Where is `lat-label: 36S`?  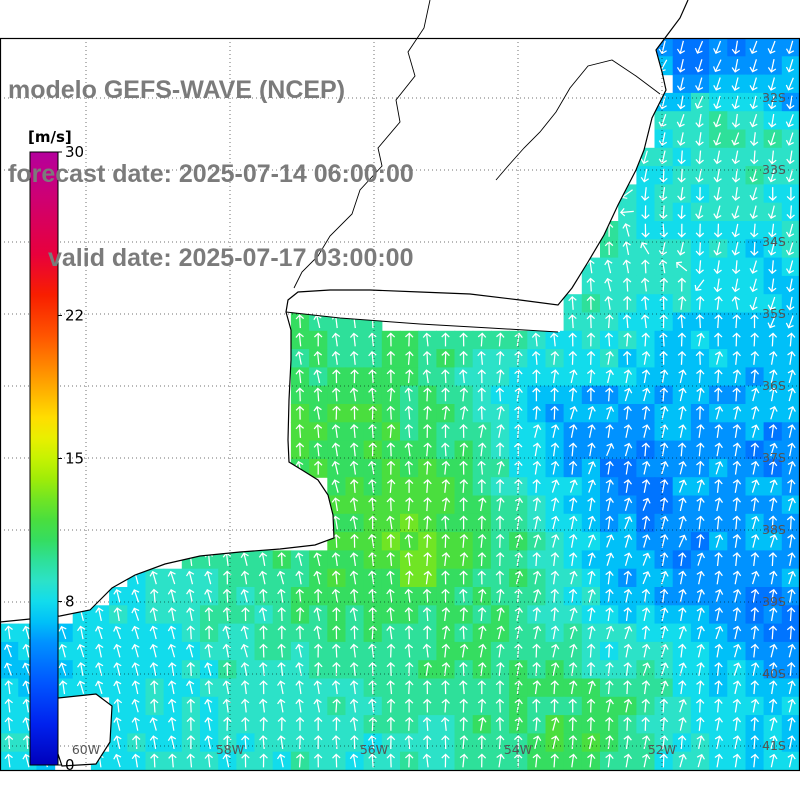
lat-label: 36S is located at coordinates (774, 385).